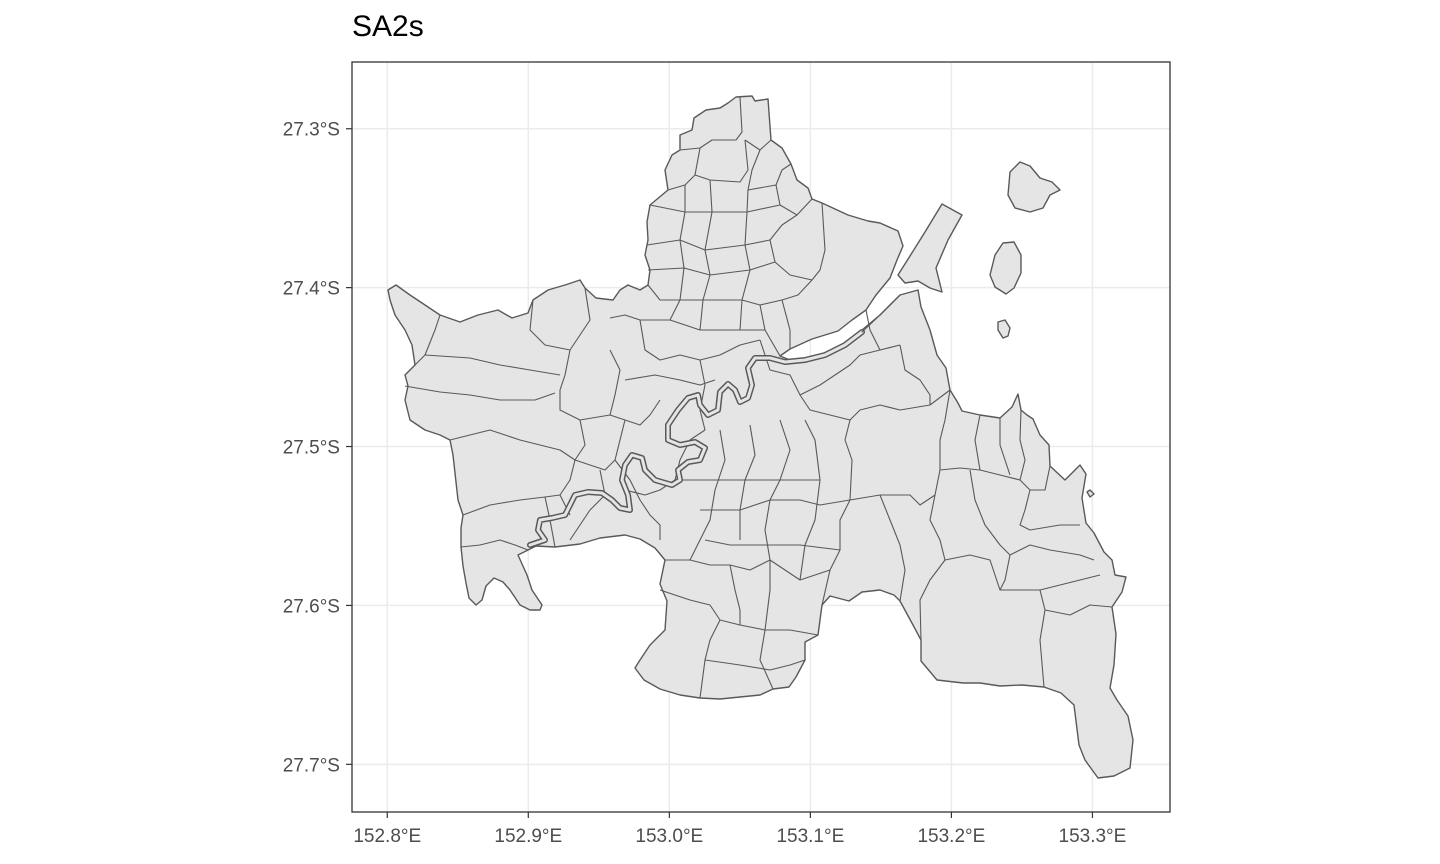  I want to click on region-island-small, so click(1004, 329).